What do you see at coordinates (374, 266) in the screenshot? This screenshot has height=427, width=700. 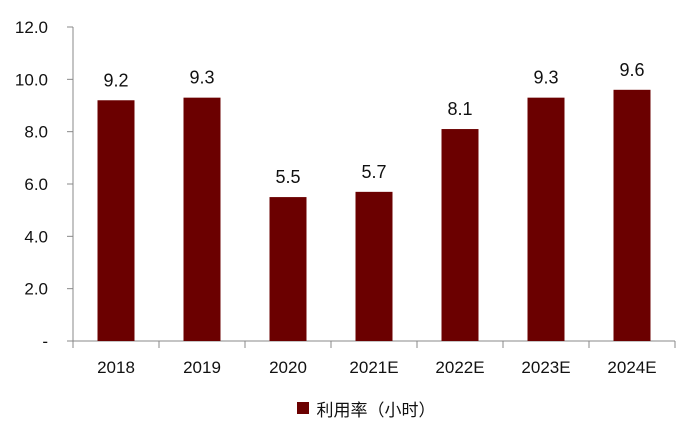 I see `bar-2021E` at bounding box center [374, 266].